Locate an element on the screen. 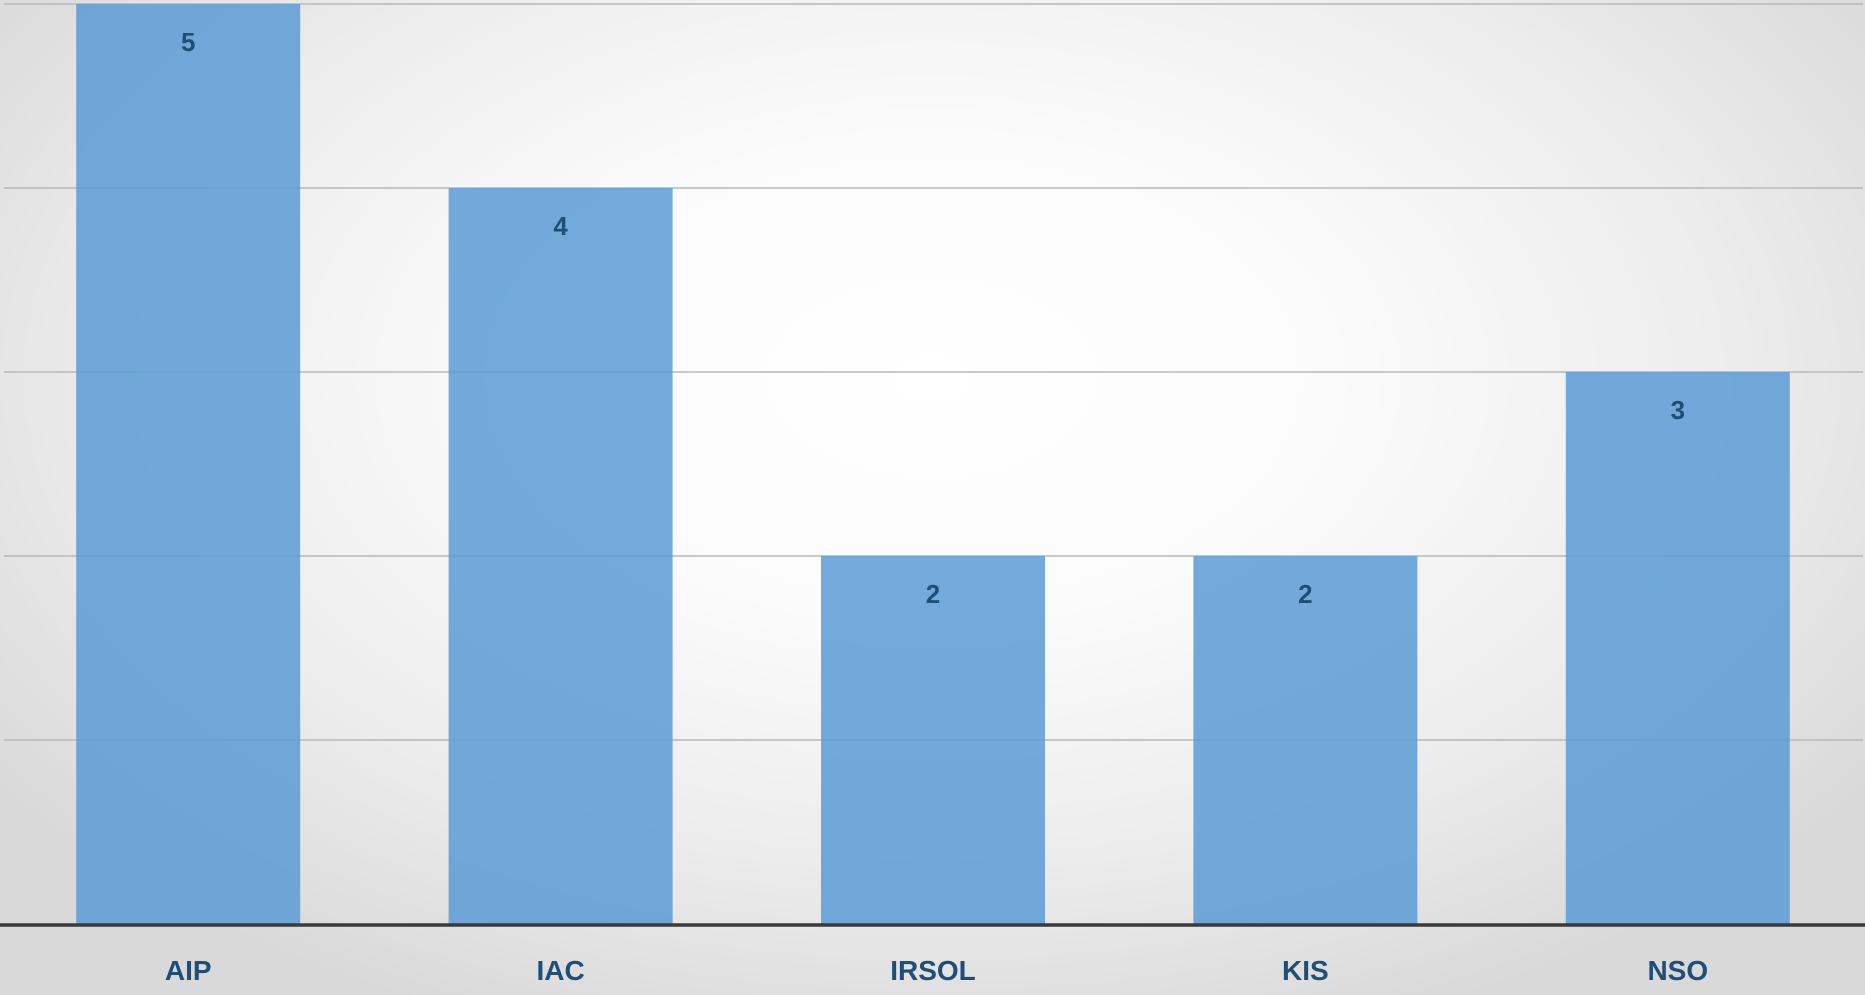  data-label-irsol: 2 is located at coordinates (933, 594).